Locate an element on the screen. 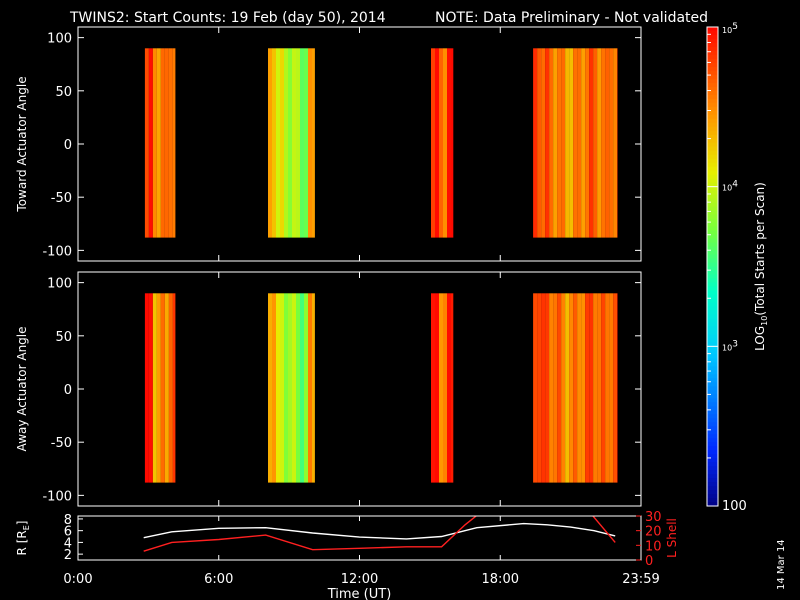  y-tick-label: 50 is located at coordinates (63, 337).